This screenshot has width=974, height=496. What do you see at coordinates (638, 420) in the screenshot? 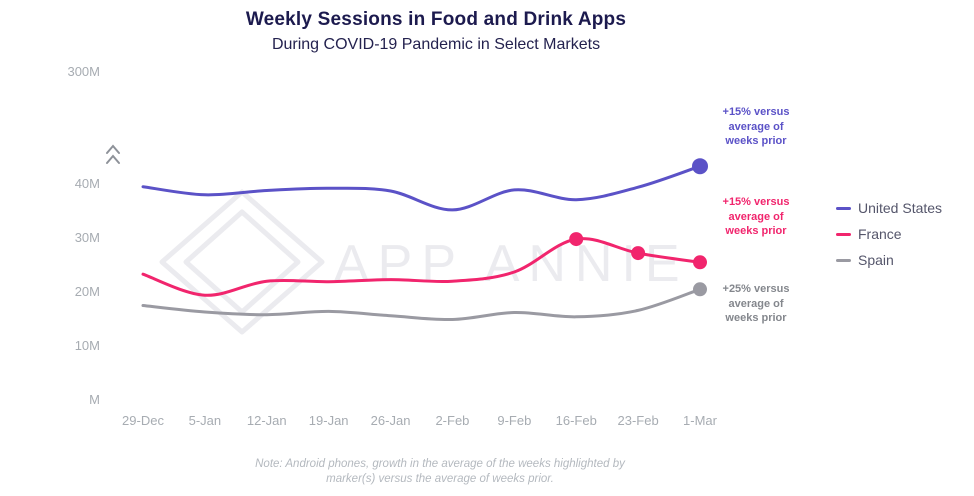
I see `x-axis-label: 23-Feb` at bounding box center [638, 420].